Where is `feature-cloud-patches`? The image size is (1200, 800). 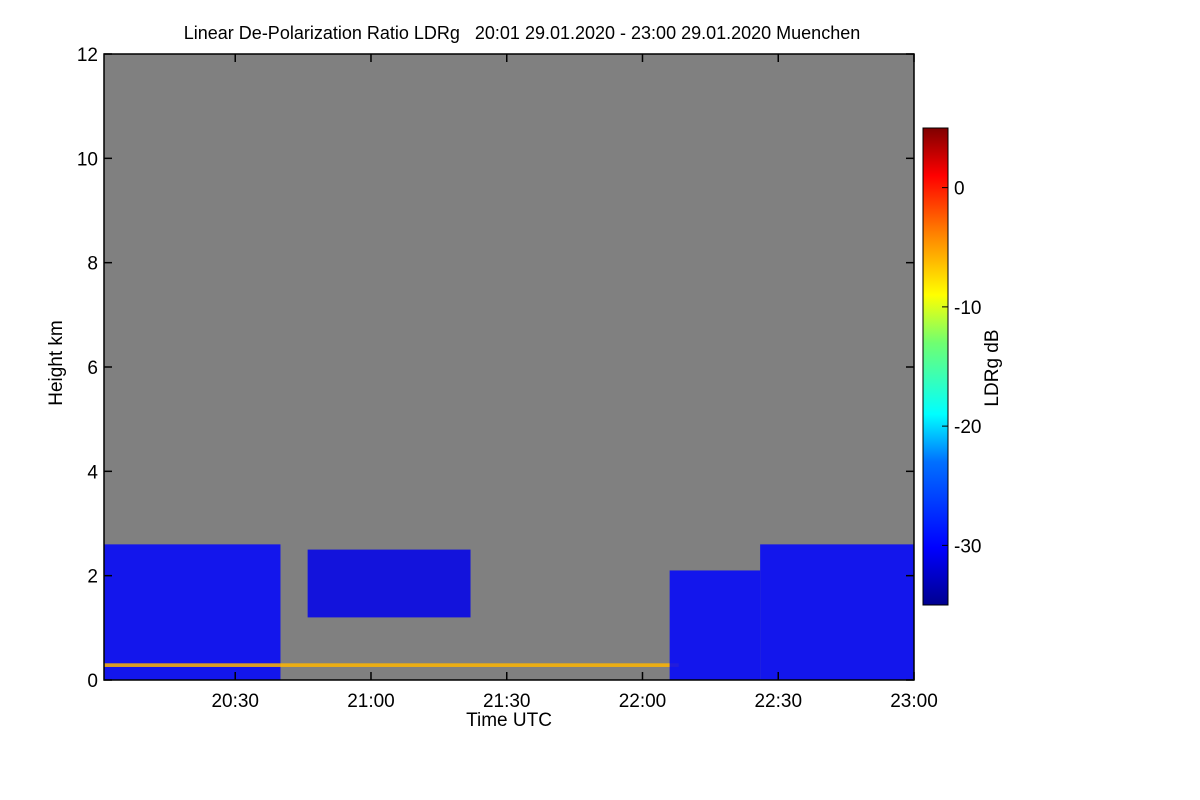
feature-cloud-patches is located at coordinates (389, 583).